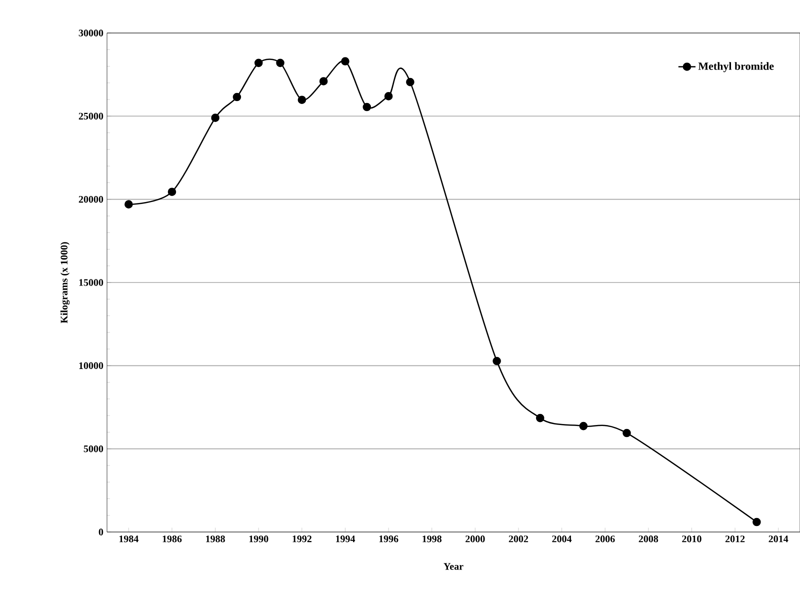  What do you see at coordinates (94, 448) in the screenshot?
I see `y-tick-label: 5000` at bounding box center [94, 448].